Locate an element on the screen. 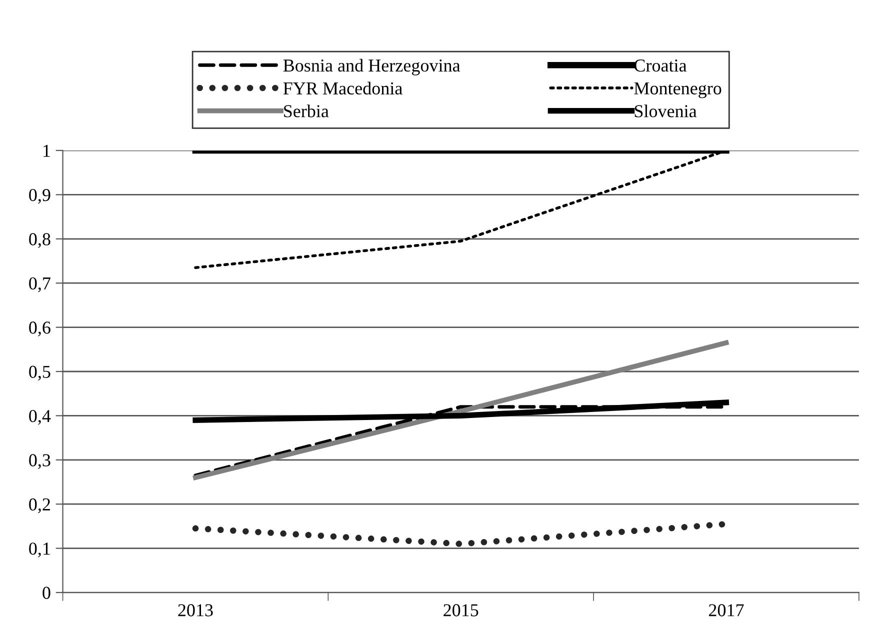  y-tick-label: 0,9 is located at coordinates (39, 196).